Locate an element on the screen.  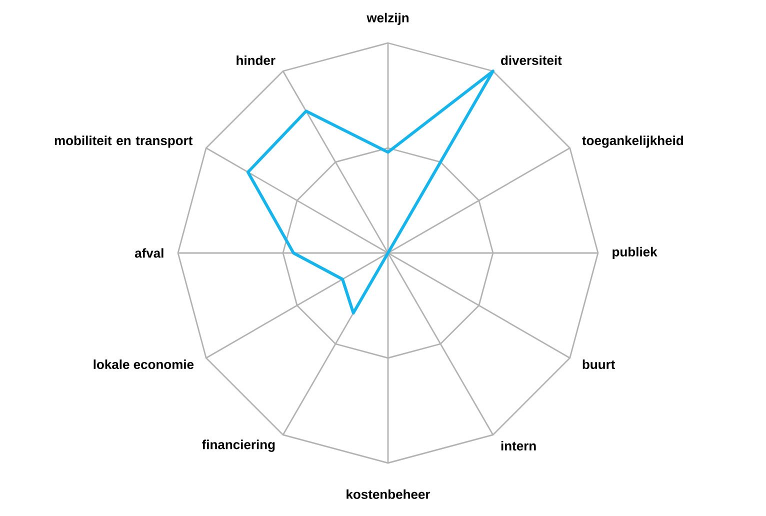
spoke-label: diversiteit is located at coordinates (531, 60).